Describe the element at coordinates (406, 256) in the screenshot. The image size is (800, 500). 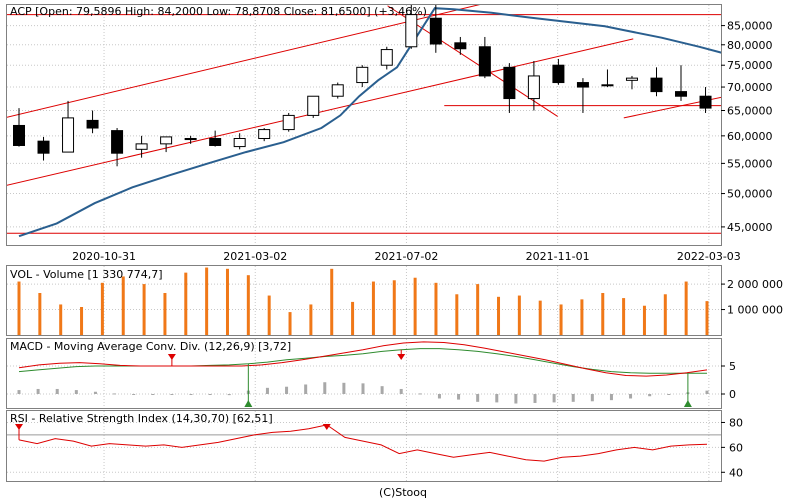
I see `x-tick-label: 2021-07-02` at that location.